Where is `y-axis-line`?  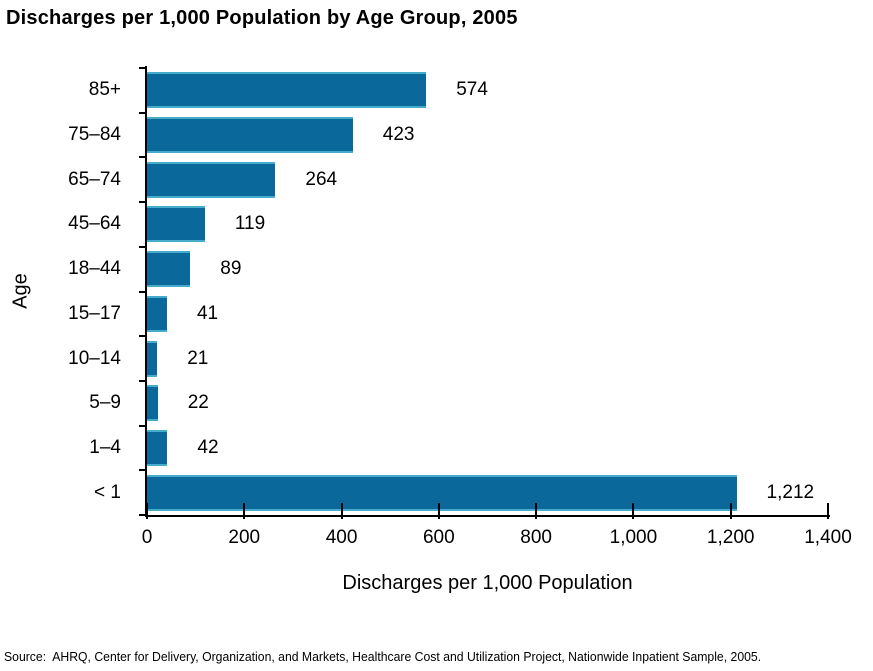
y-axis-line is located at coordinates (146, 291).